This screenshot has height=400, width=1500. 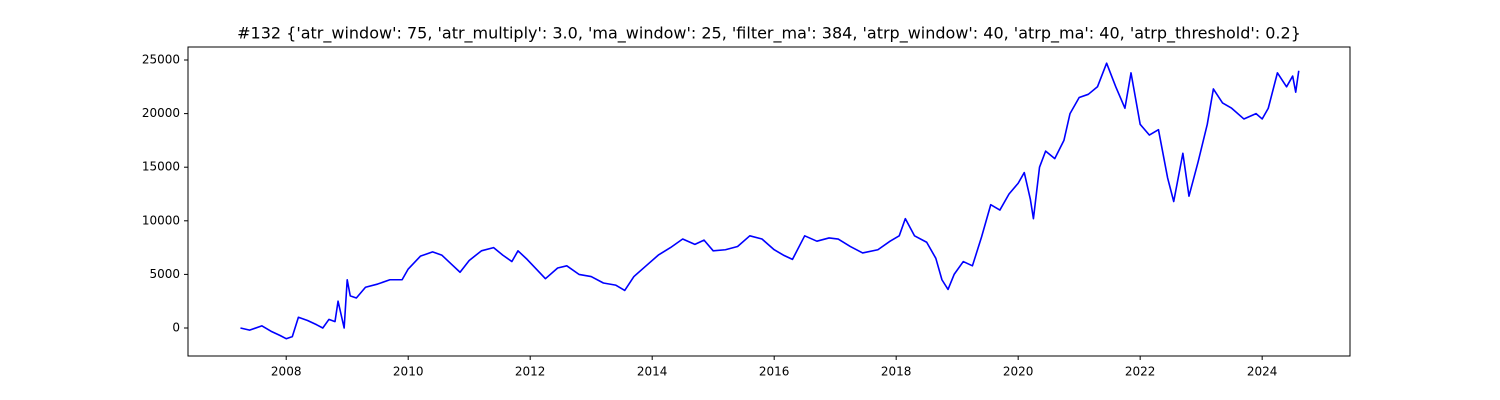 I want to click on x-tick-label: 2010, so click(x=408, y=372).